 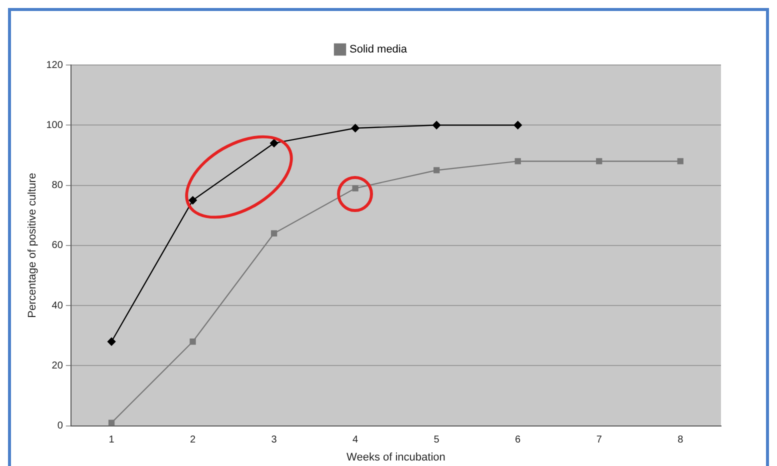 What do you see at coordinates (681, 440) in the screenshot?
I see `x-tick-label: 8` at bounding box center [681, 440].